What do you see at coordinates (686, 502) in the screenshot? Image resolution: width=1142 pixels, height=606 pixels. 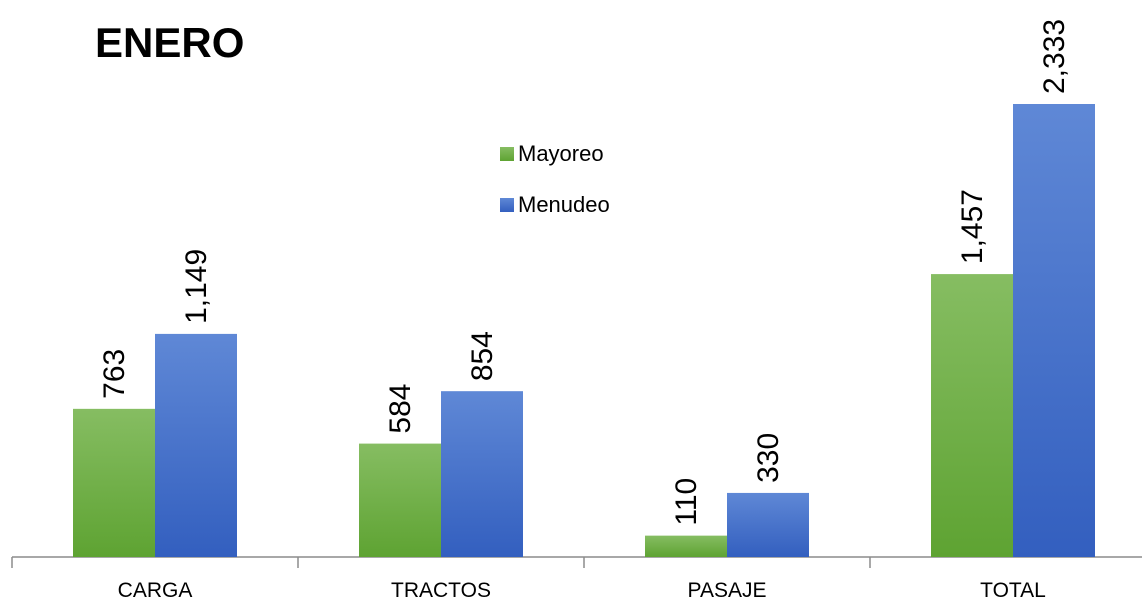 I see `data-label-mayoreo-pasaje: 110` at bounding box center [686, 502].